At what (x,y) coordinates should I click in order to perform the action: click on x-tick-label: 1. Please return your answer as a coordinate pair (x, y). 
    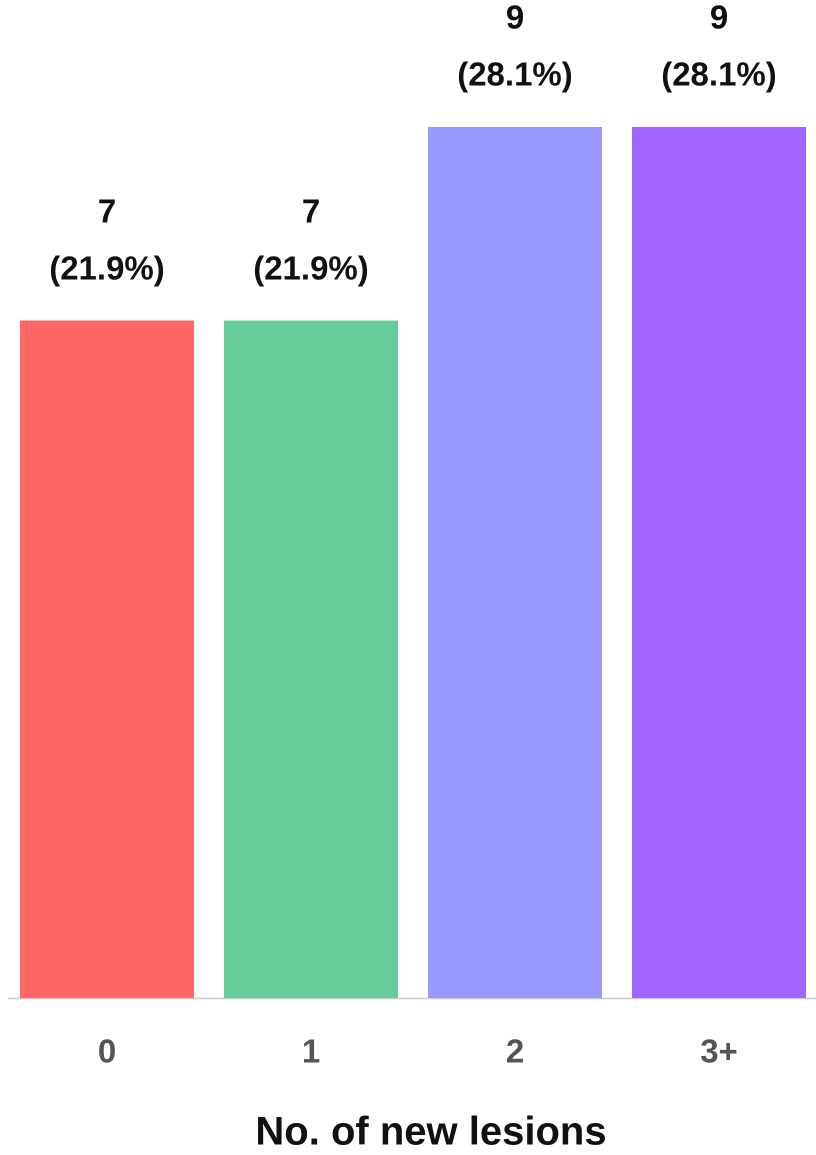
    Looking at the image, I should click on (311, 1051).